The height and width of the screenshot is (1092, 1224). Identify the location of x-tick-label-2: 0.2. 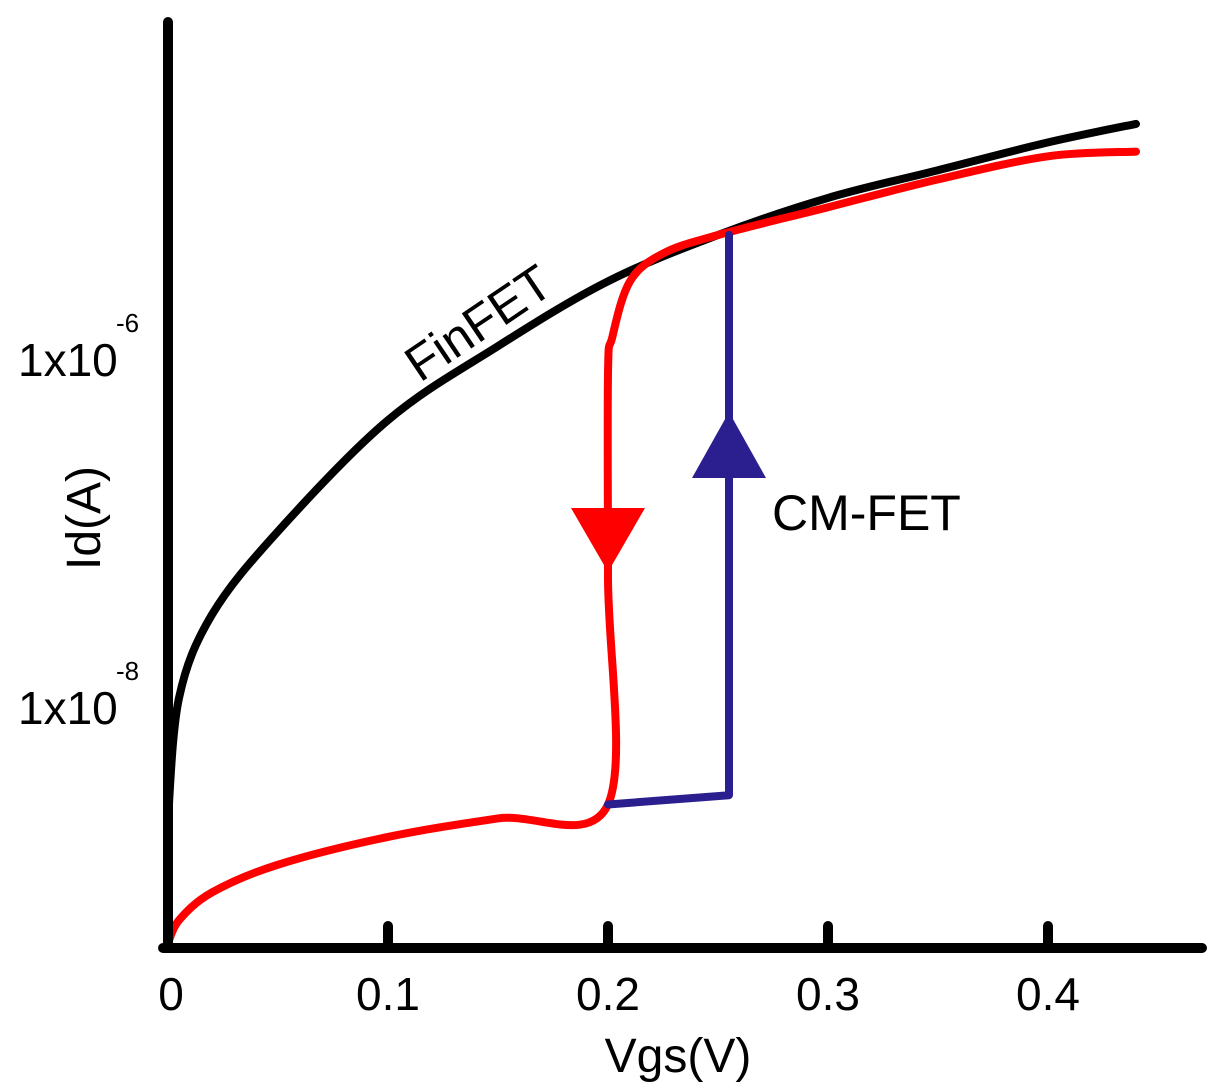
(608, 994).